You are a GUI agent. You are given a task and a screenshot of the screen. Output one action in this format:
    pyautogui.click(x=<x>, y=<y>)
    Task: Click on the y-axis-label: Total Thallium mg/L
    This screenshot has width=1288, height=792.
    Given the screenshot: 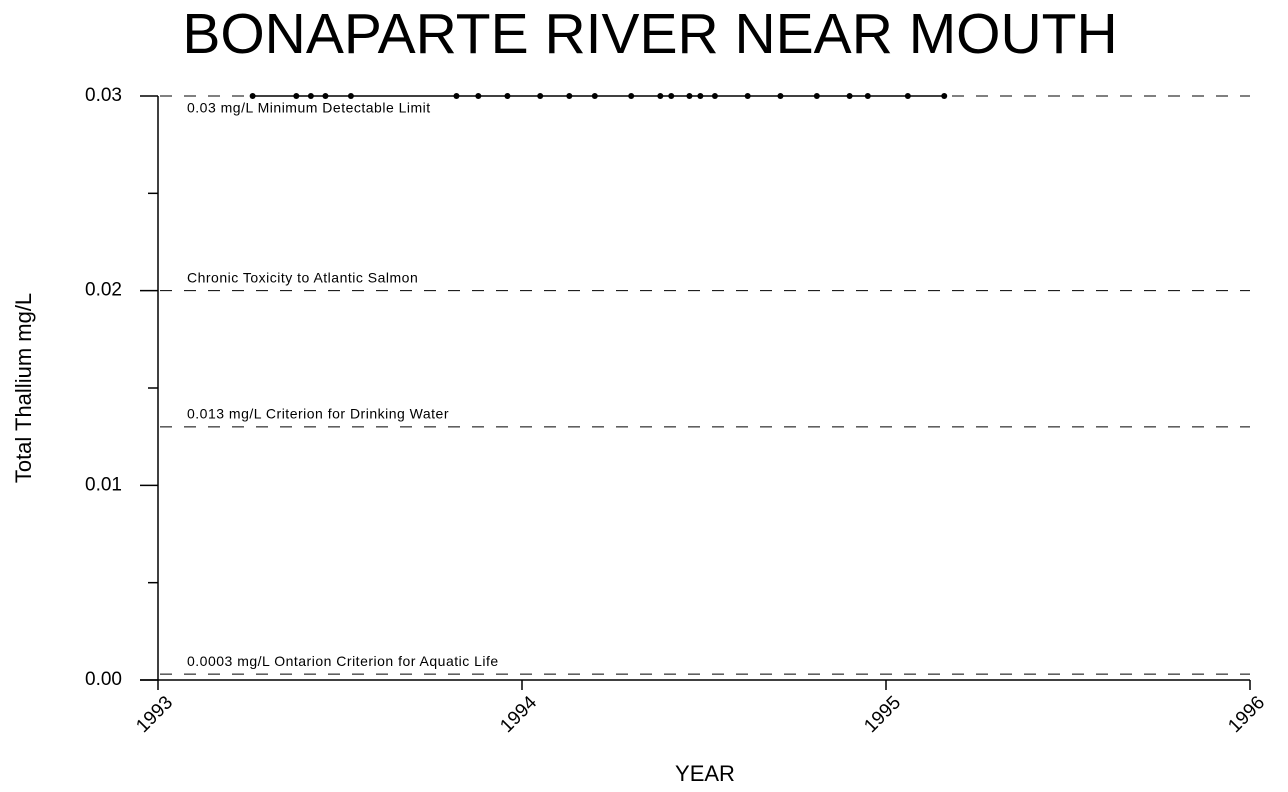 What is the action you would take?
    pyautogui.click(x=23, y=388)
    